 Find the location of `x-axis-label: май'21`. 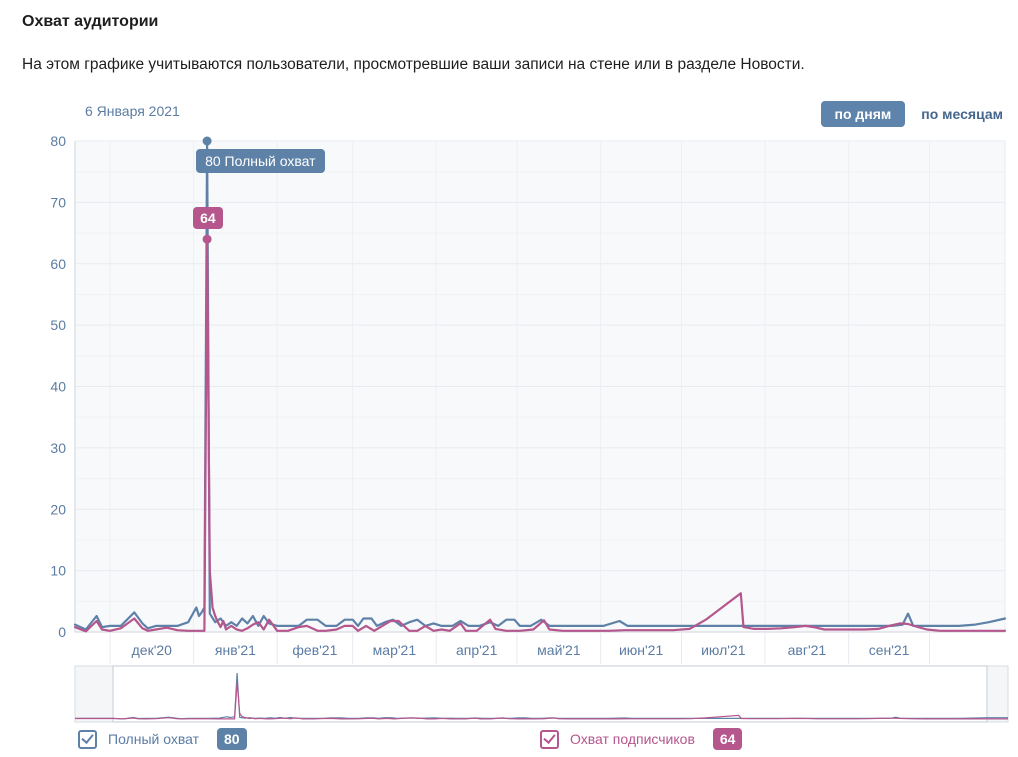

x-axis-label: май'21 is located at coordinates (559, 650).